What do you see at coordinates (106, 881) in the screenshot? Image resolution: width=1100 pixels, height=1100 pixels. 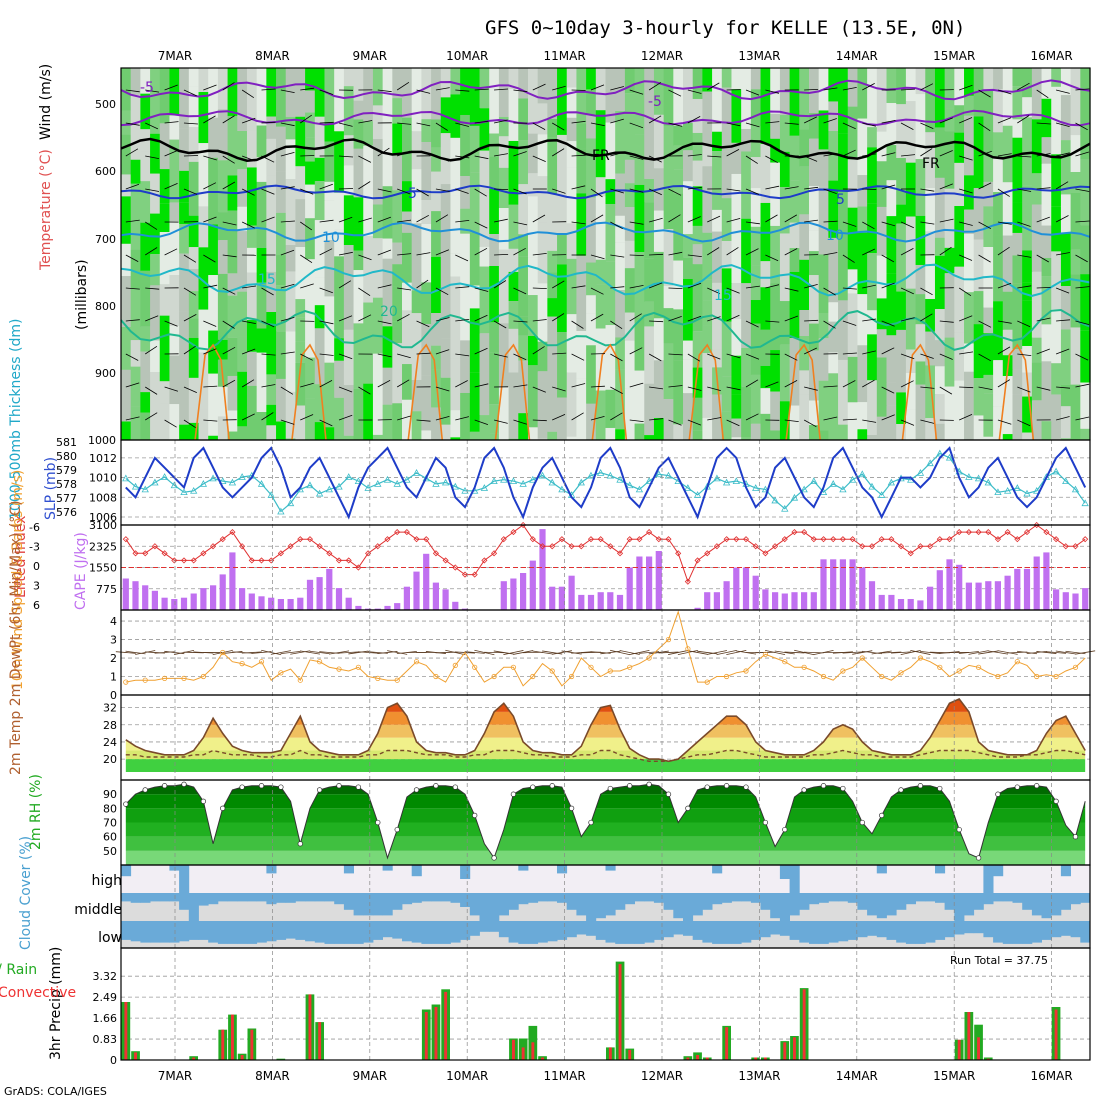 I see `cloud-level-label: high` at bounding box center [106, 881].